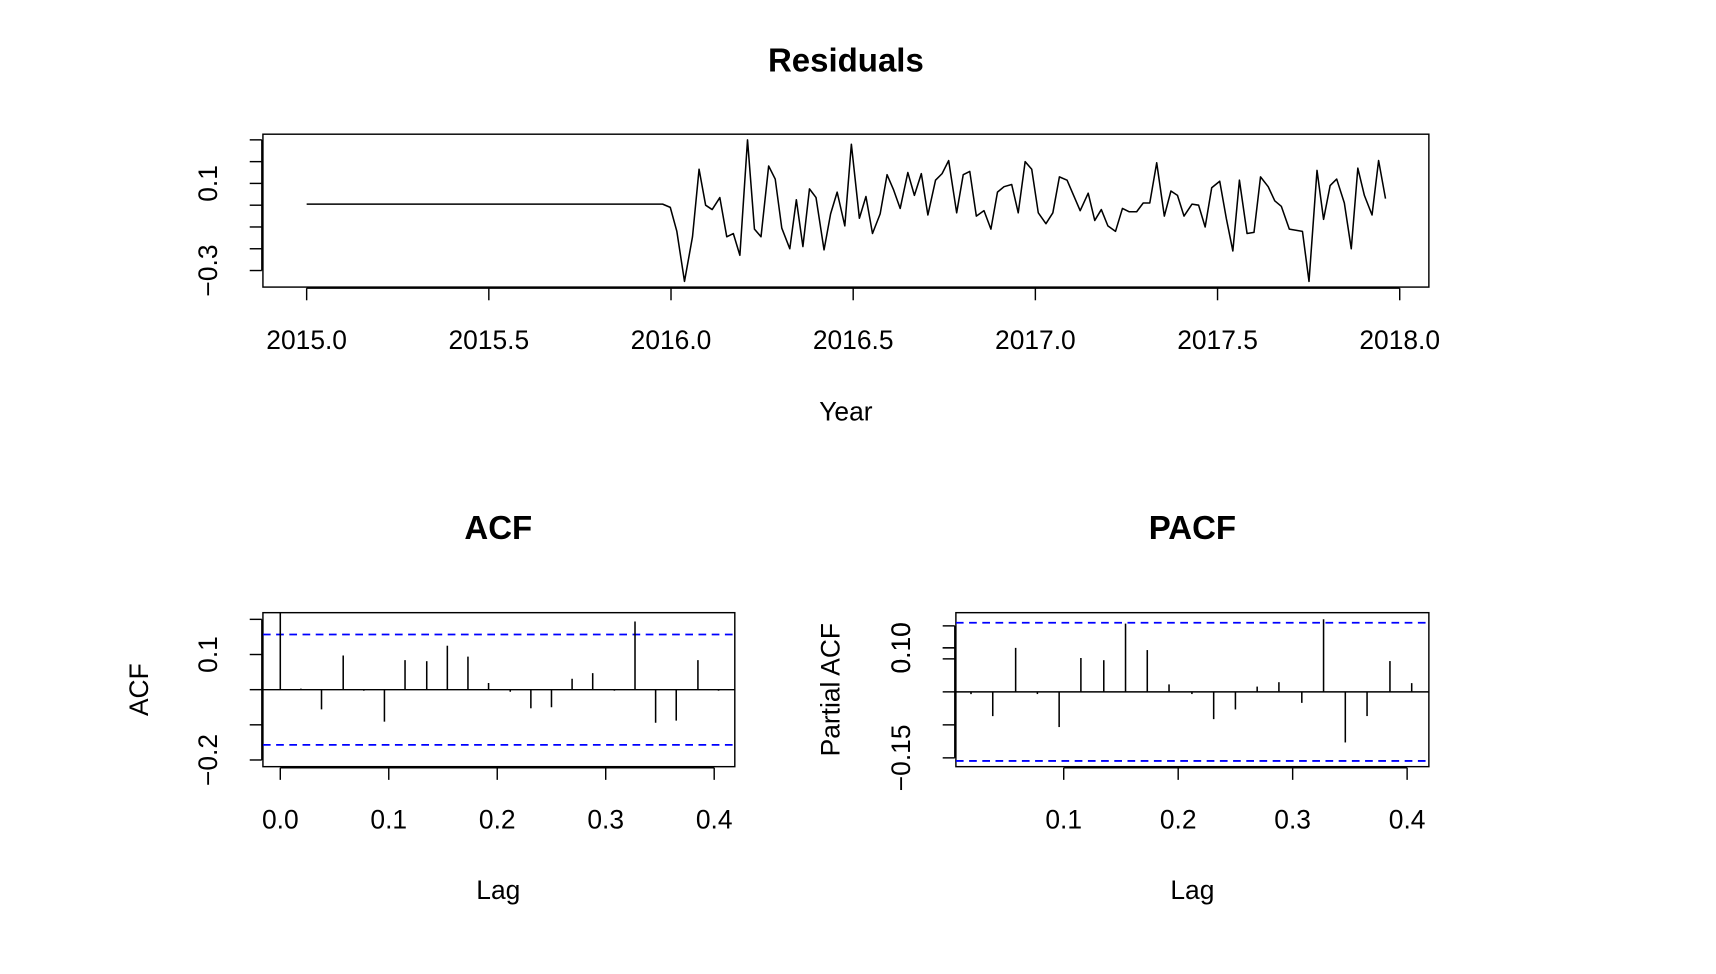 This screenshot has width=1716, height=974. I want to click on panel: ACF Lag ACF 0.0 0.1 0.2 0.3 0.4 −0.2 0.1, so click(430, 707).